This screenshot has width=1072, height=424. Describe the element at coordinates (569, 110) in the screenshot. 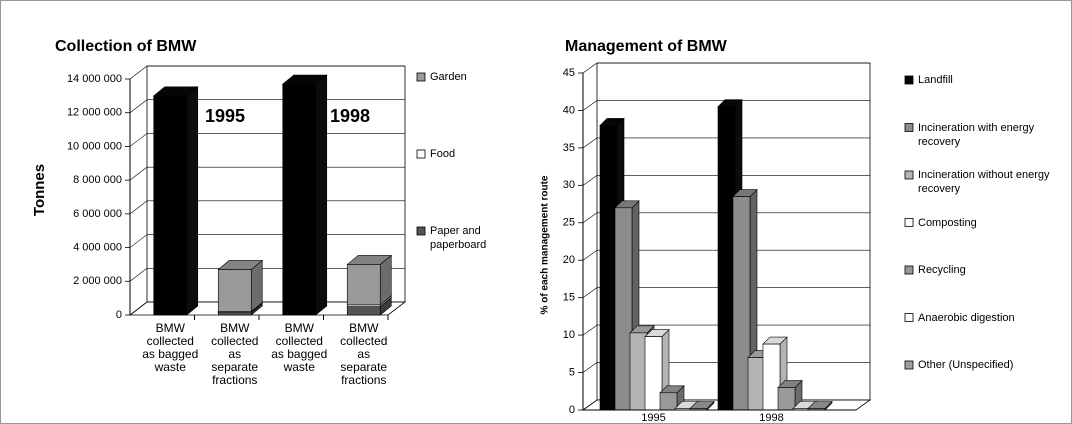

I see `y-tick-label: 40` at that location.